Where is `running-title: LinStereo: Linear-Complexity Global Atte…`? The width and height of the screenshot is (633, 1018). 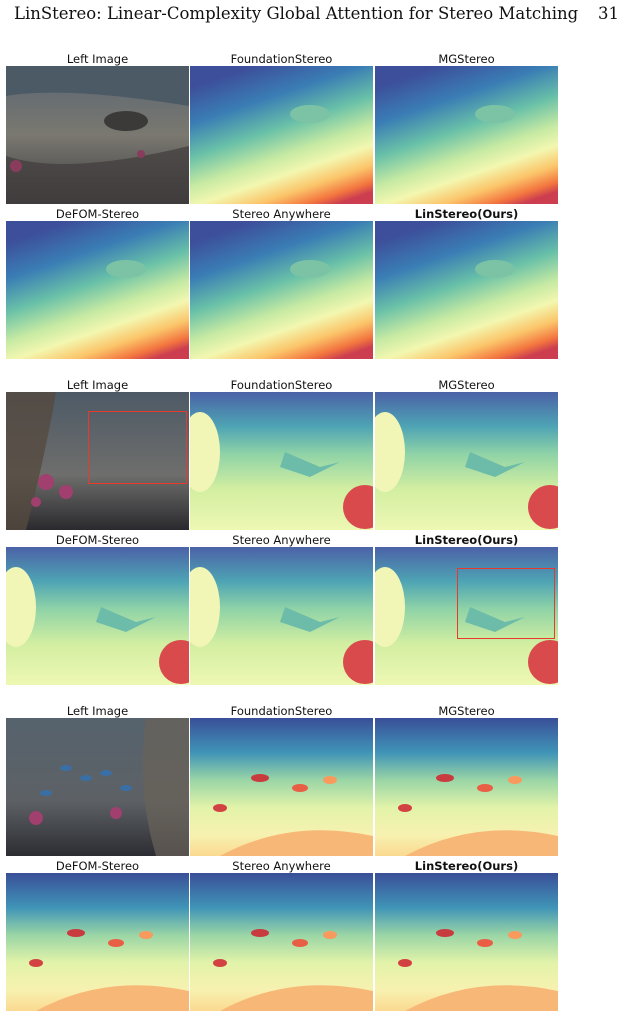 running-title: LinStereo: Linear-Complexity Global Atte… is located at coordinates (296, 13).